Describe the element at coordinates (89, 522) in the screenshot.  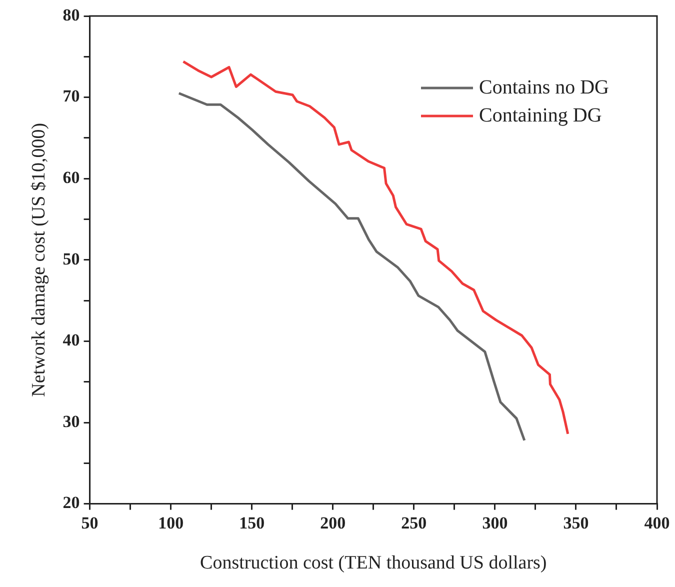
I see `x-tick-label: 50` at that location.